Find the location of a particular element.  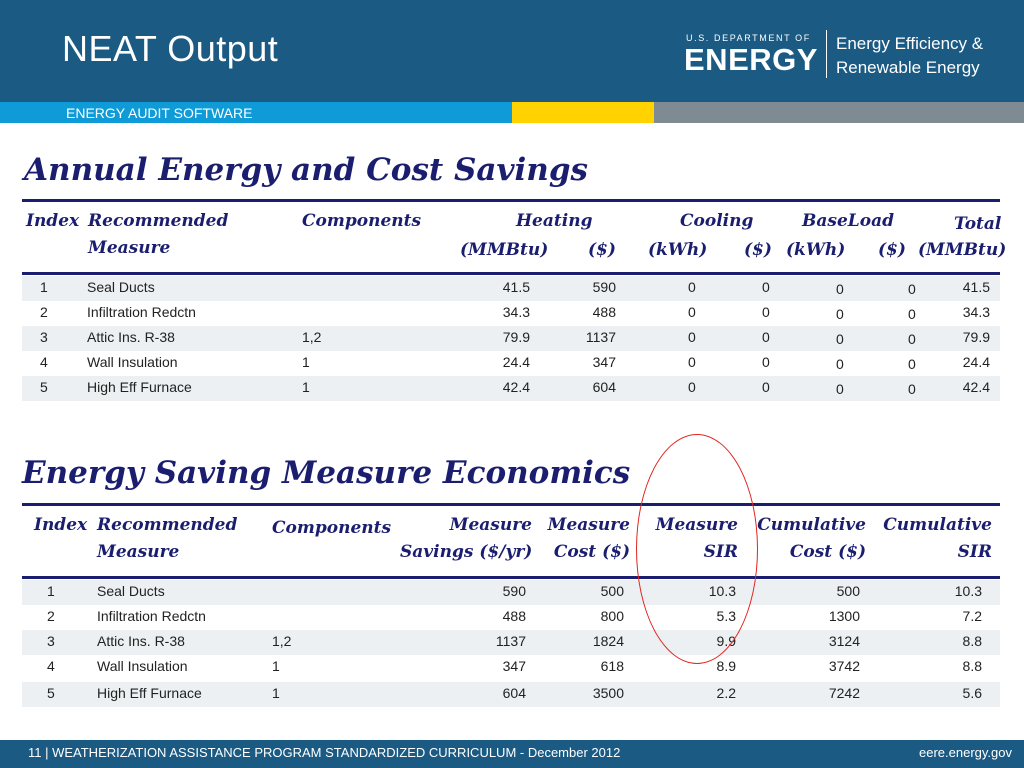

savings-heating-cost: 1137 is located at coordinates (600, 337).